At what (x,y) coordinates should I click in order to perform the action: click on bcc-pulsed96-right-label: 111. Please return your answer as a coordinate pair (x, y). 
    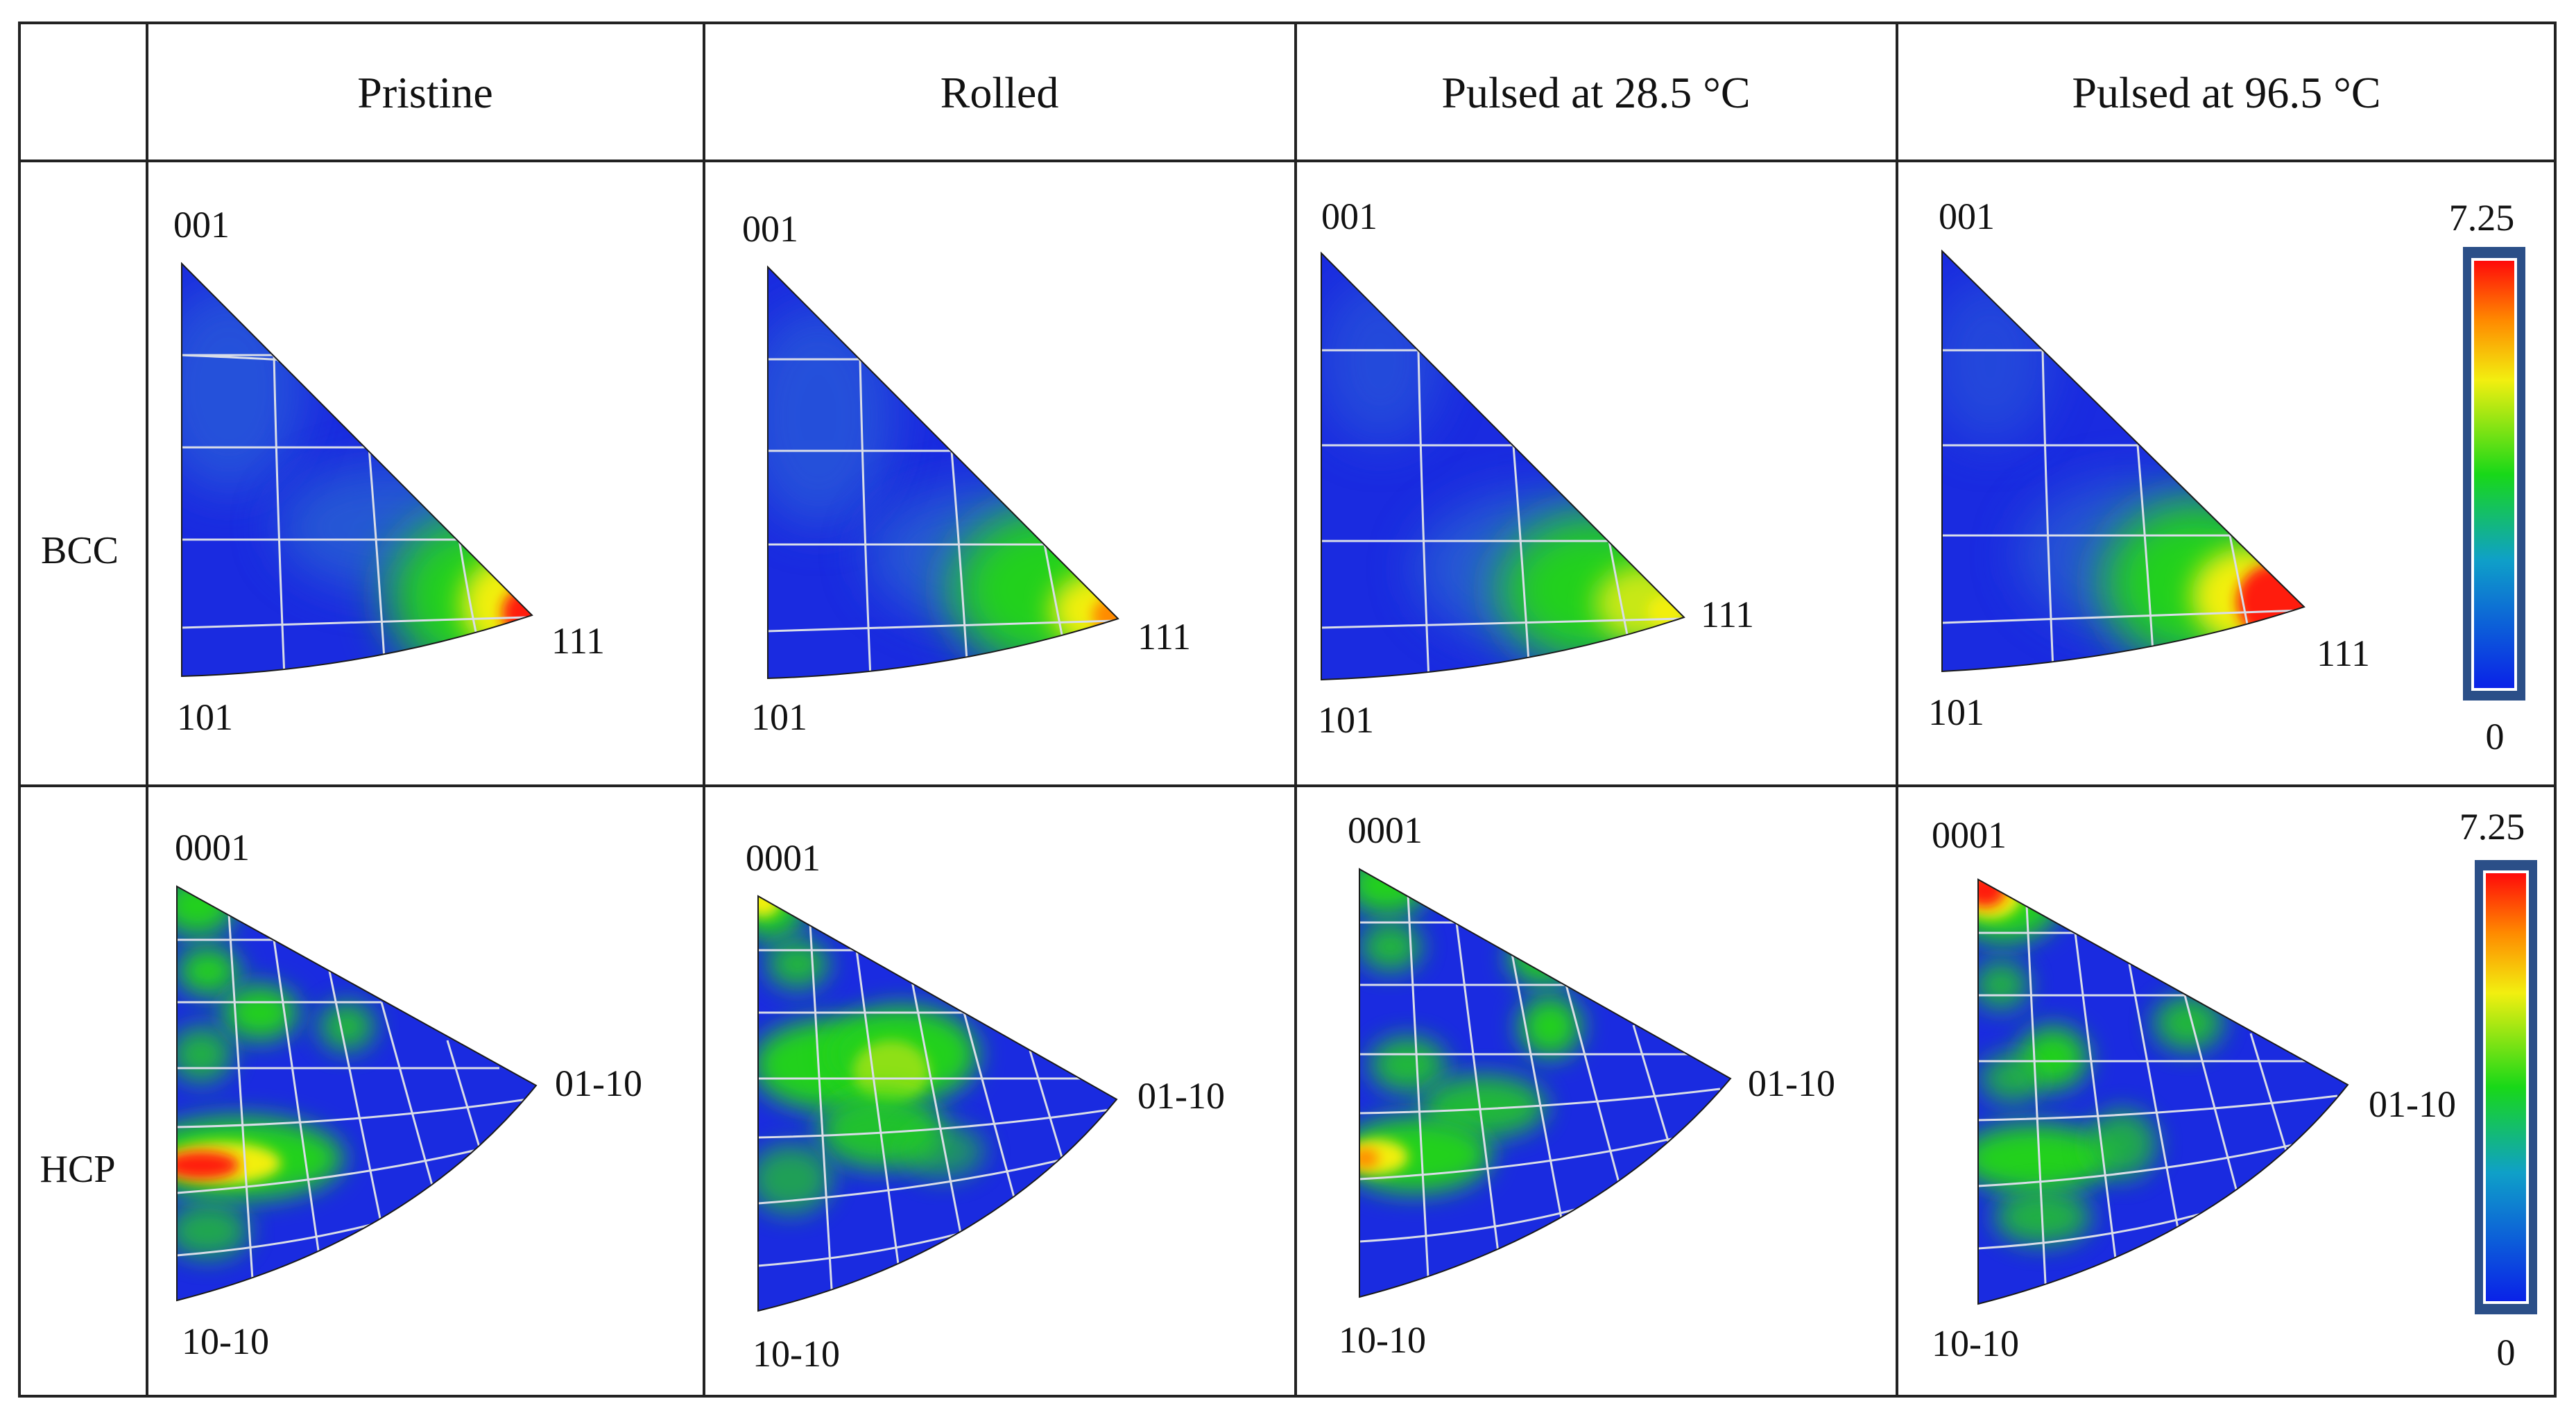
    Looking at the image, I should click on (2343, 653).